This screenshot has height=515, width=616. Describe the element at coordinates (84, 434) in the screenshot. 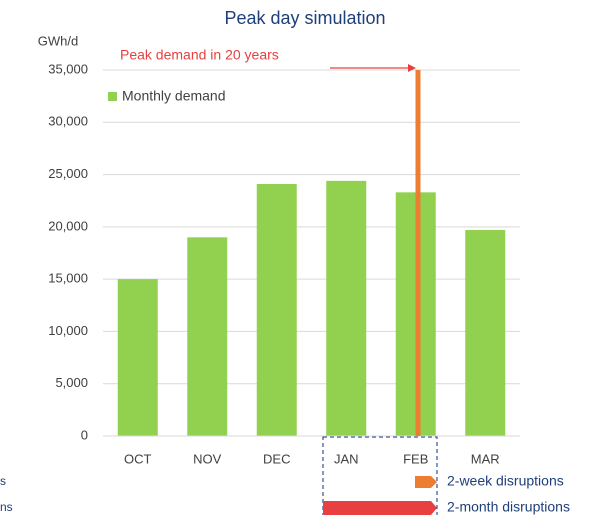

I see `y-tick-label: 0` at that location.